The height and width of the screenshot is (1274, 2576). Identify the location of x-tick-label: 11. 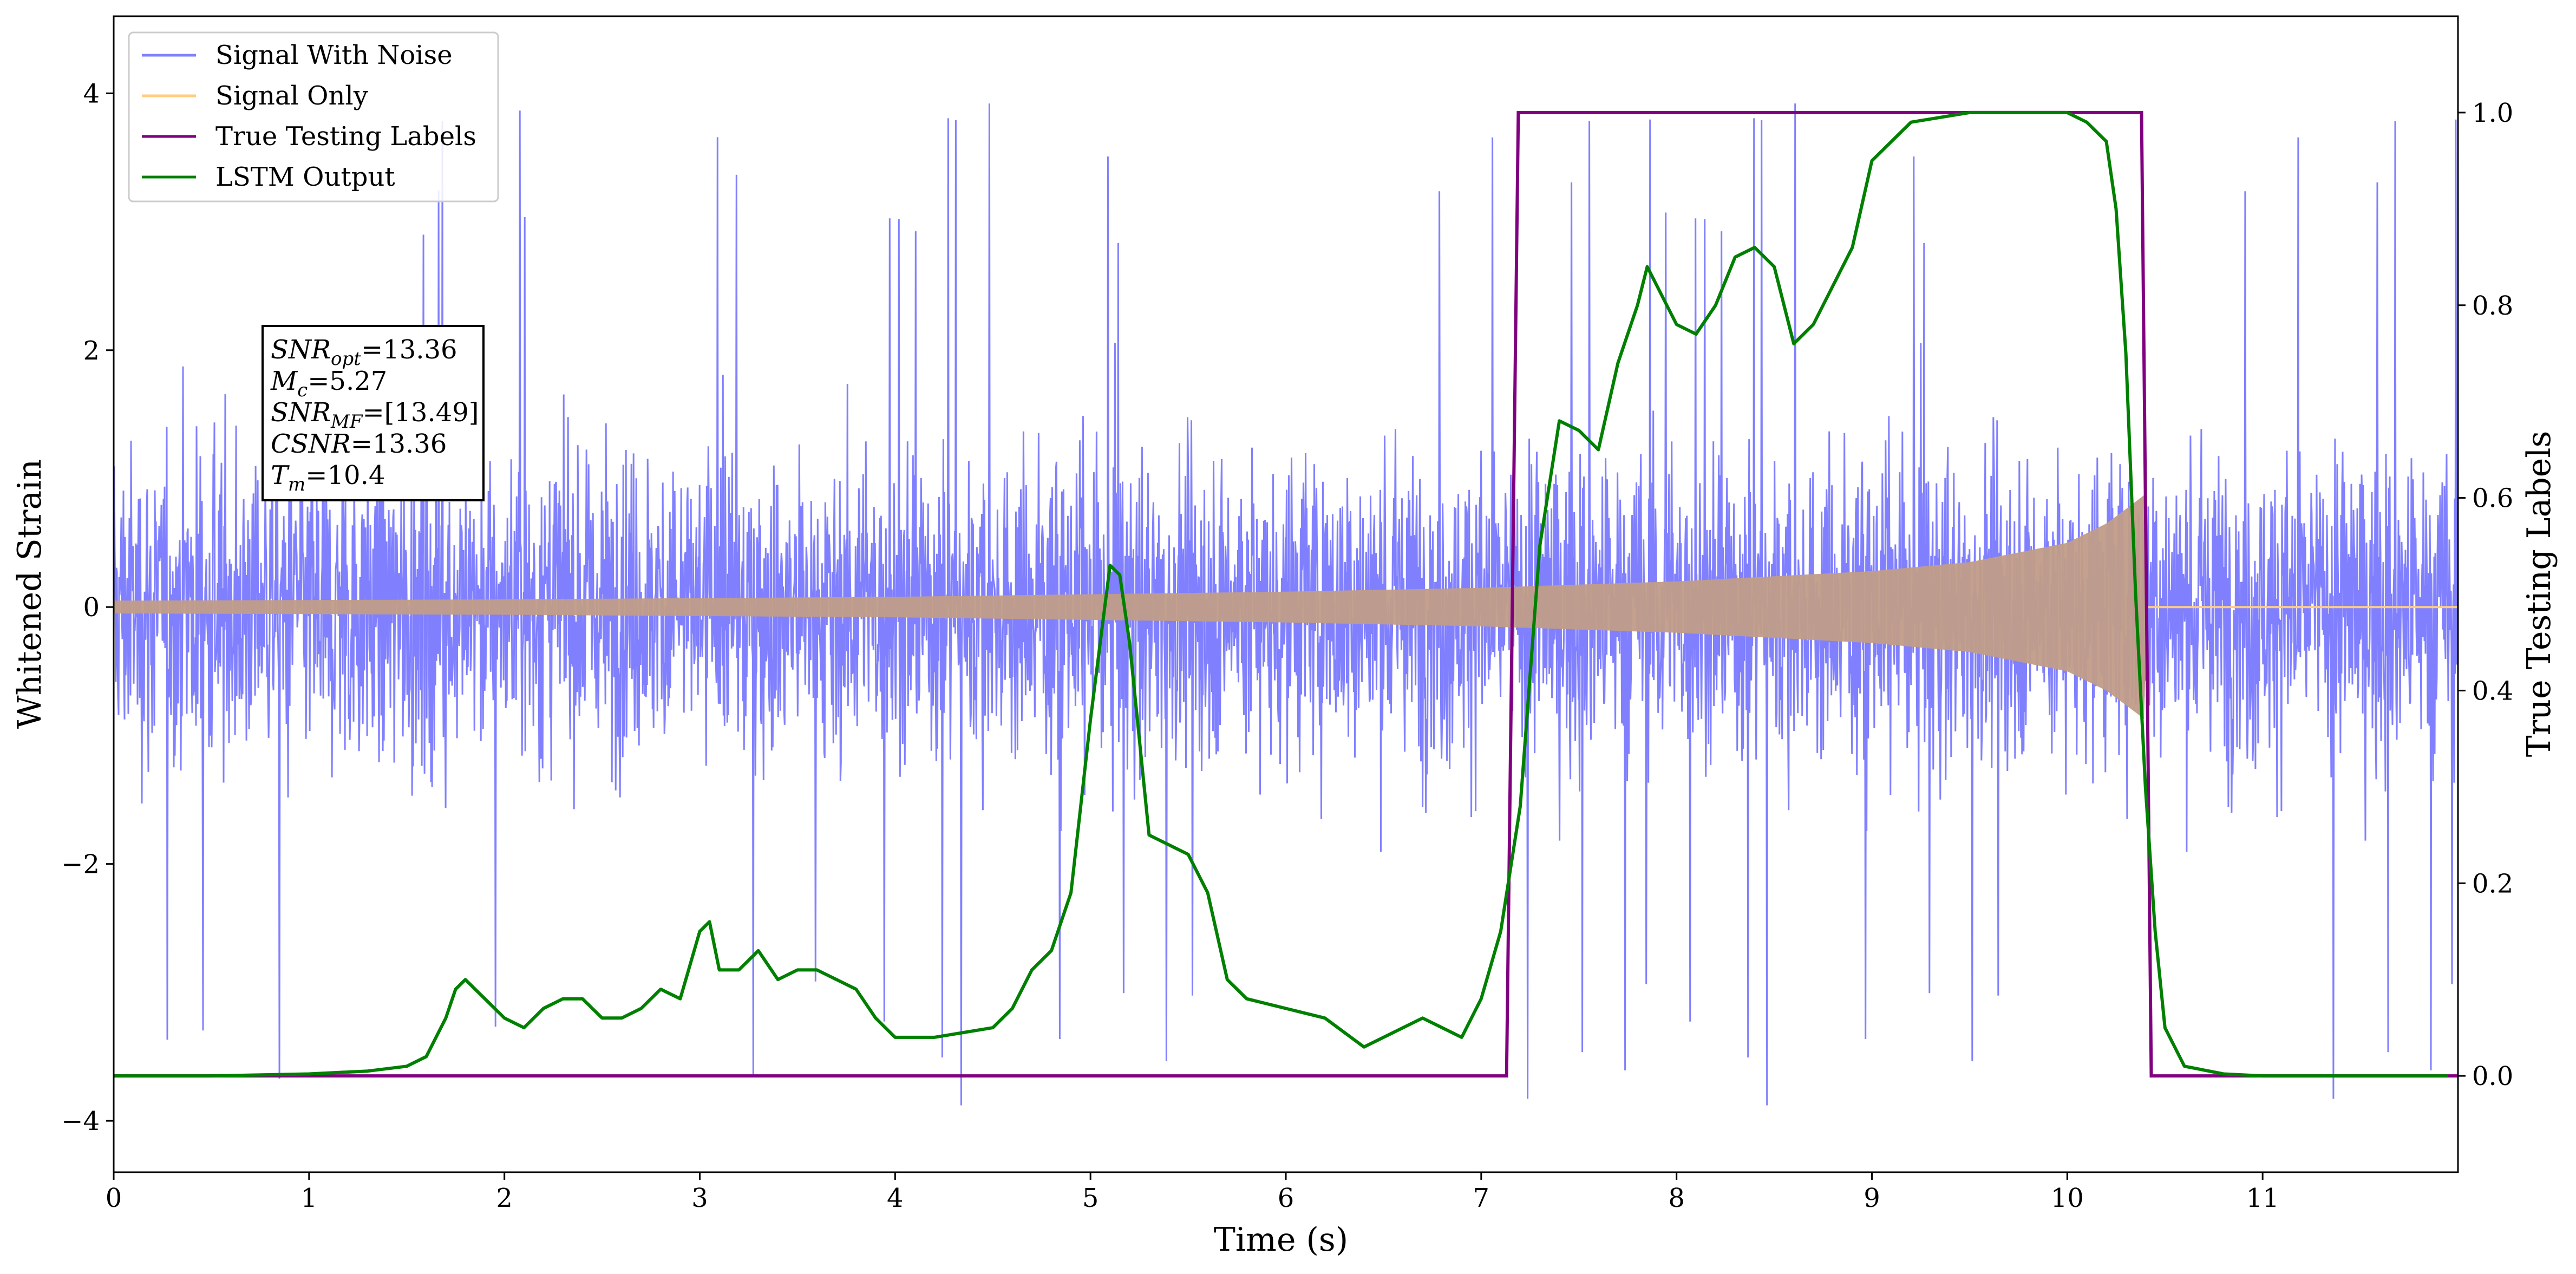
(2263, 1198).